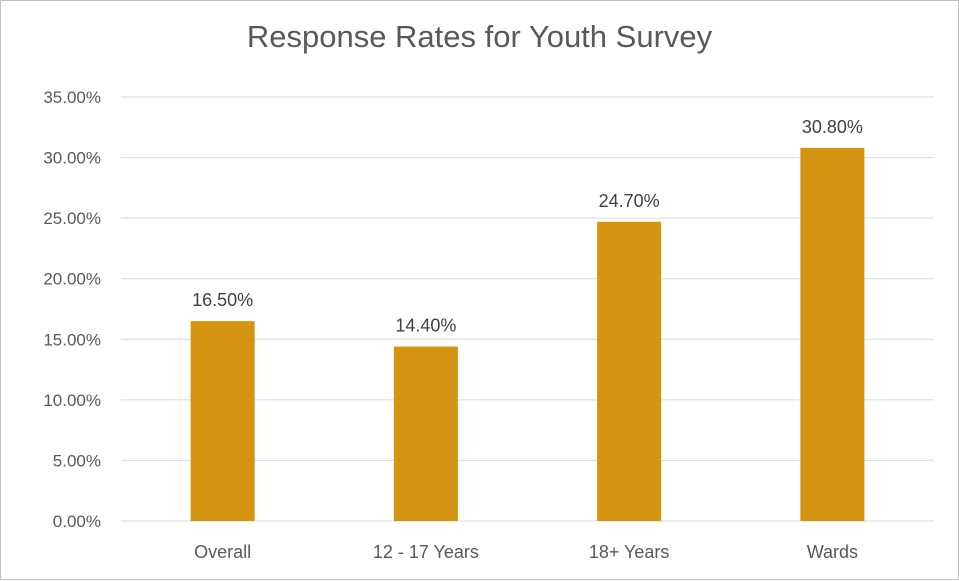  Describe the element at coordinates (526, 552) in the screenshot. I see `x-axis-categories: Overall 12 - 17 Years 18+ Years Wards` at that location.